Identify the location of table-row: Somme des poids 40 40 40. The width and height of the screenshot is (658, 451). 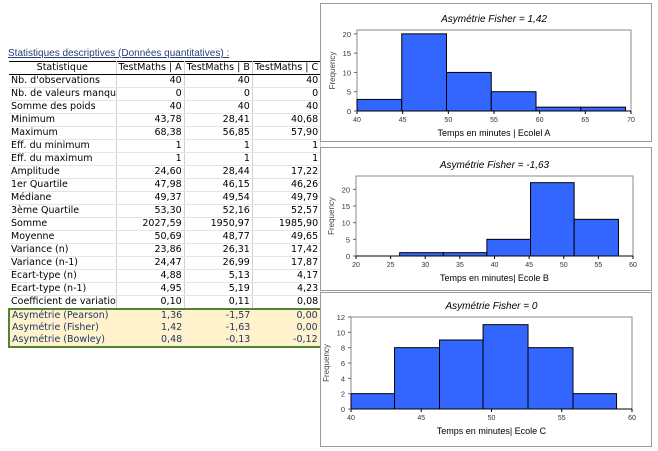
(165, 107).